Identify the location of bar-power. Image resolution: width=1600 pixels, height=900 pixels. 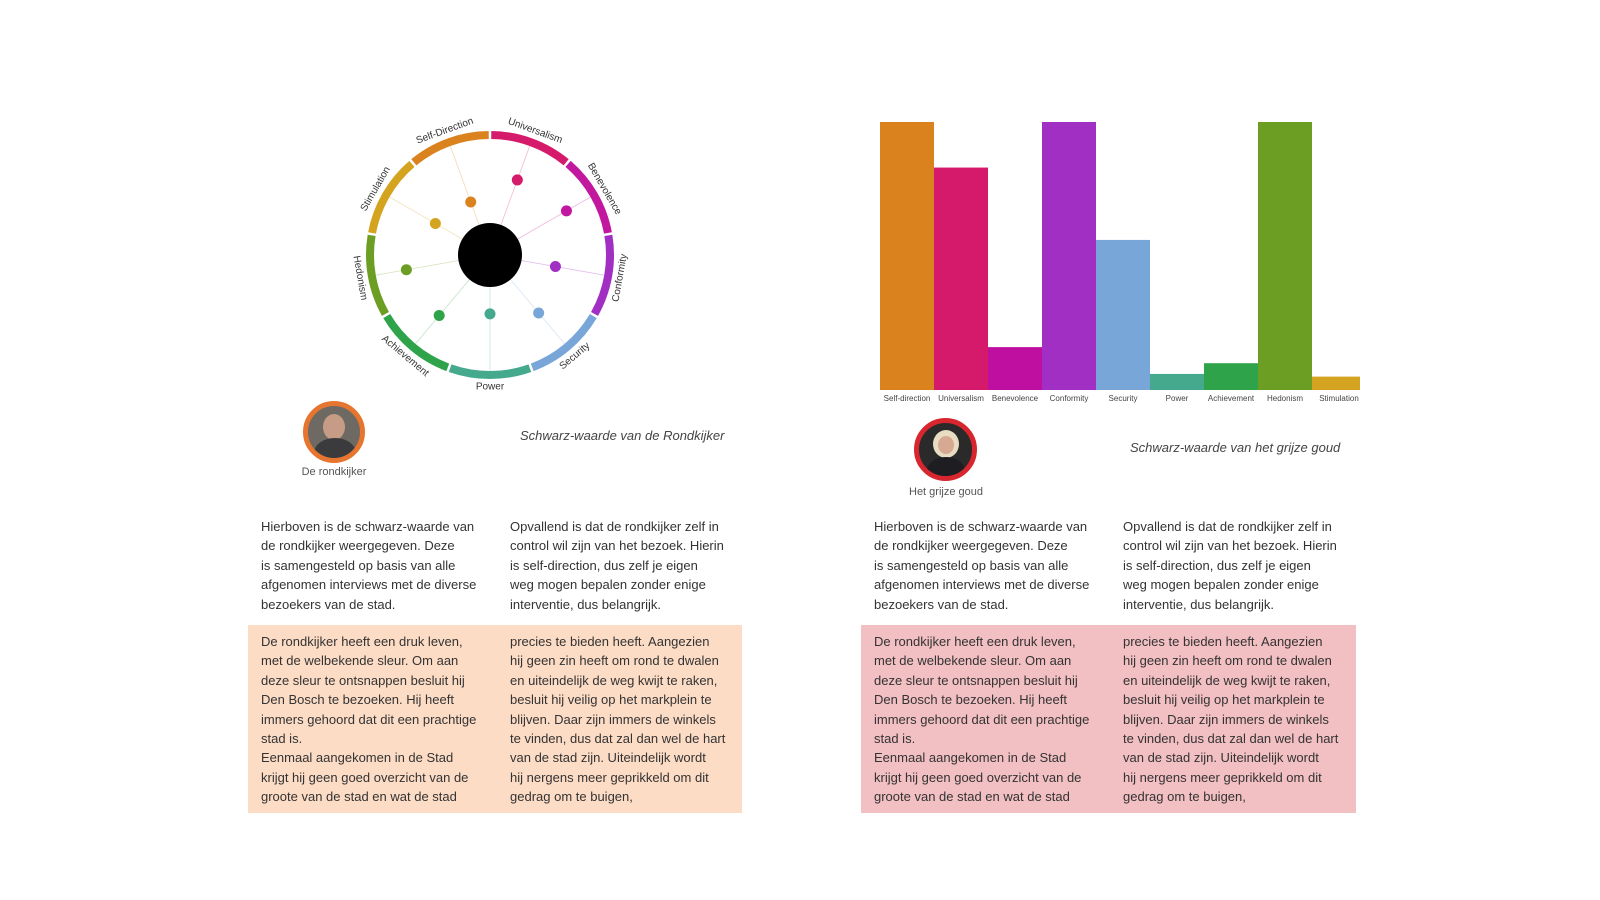
(1177, 381).